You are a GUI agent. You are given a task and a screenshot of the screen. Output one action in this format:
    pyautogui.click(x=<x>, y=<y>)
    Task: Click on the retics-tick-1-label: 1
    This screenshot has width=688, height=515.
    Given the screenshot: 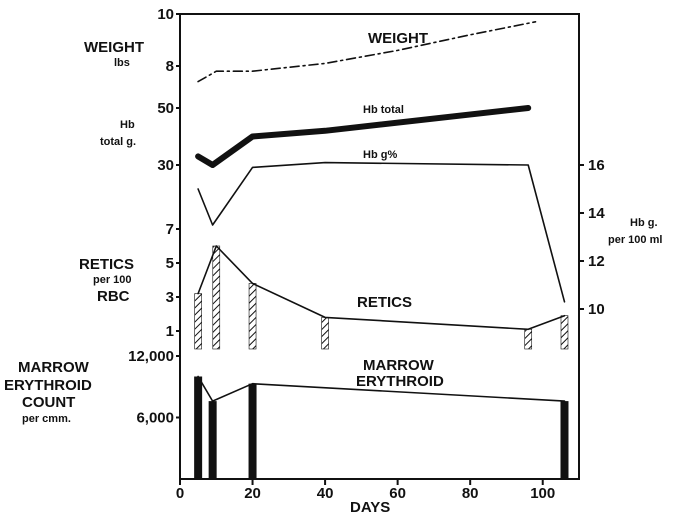 What is the action you would take?
    pyautogui.click(x=170, y=331)
    